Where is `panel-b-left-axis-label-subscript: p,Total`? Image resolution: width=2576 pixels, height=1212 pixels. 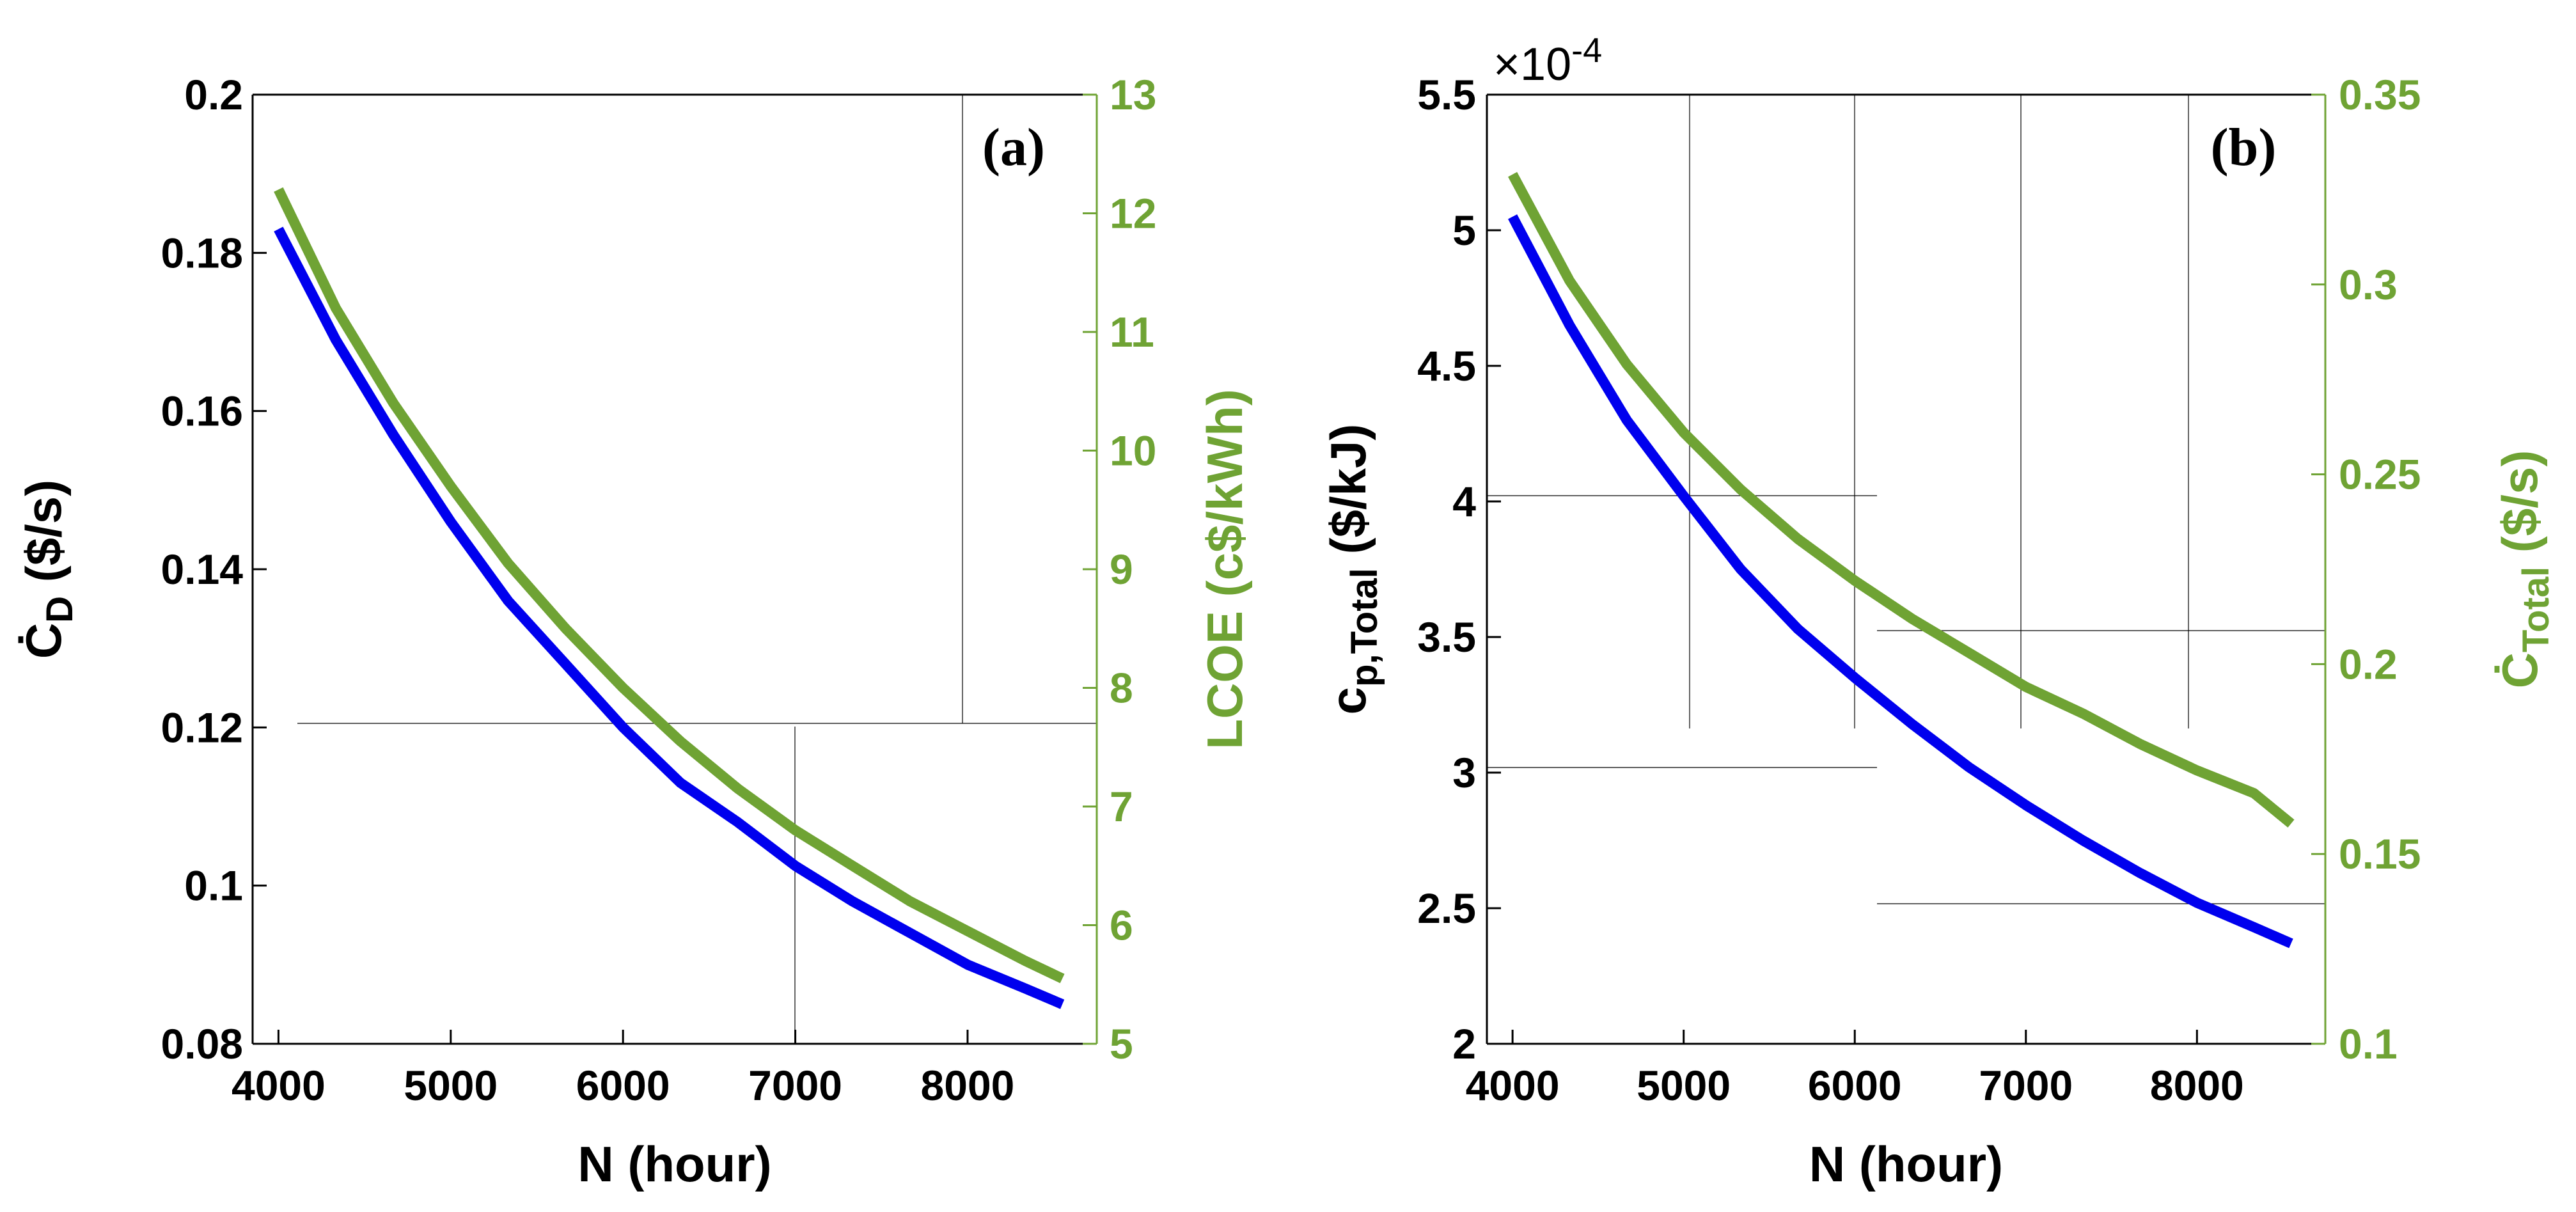
panel-b-left-axis-label-subscript: p,Total is located at coordinates (1364, 627).